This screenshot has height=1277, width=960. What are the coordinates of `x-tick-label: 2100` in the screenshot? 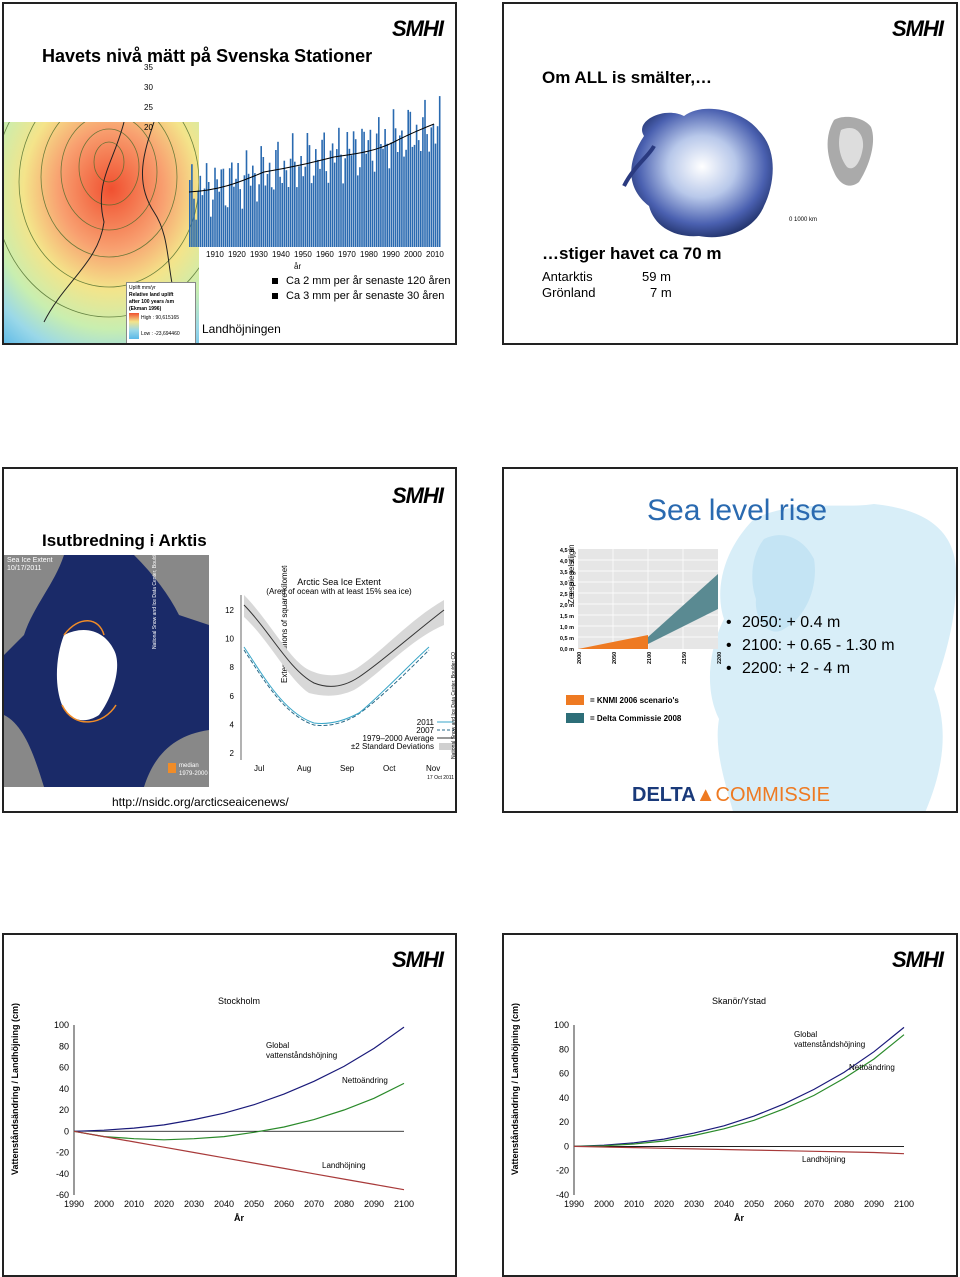 It's located at (404, 1204).